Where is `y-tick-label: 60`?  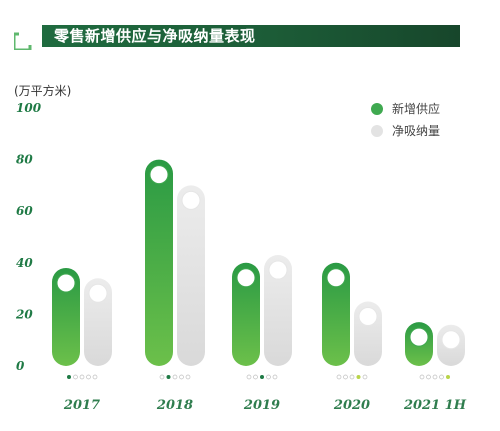
y-tick-label: 60 is located at coordinates (24, 211).